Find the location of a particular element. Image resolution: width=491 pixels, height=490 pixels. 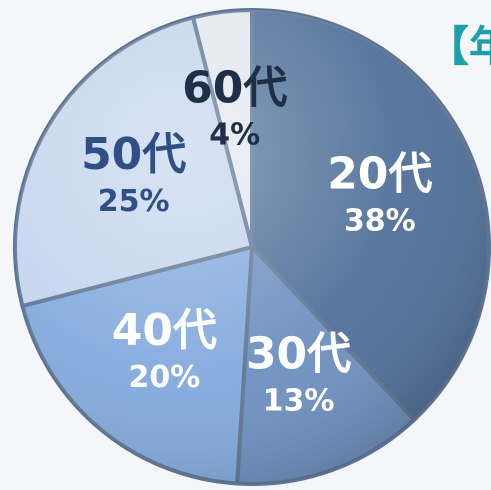

slice-label-0: 20代 is located at coordinates (379, 173).